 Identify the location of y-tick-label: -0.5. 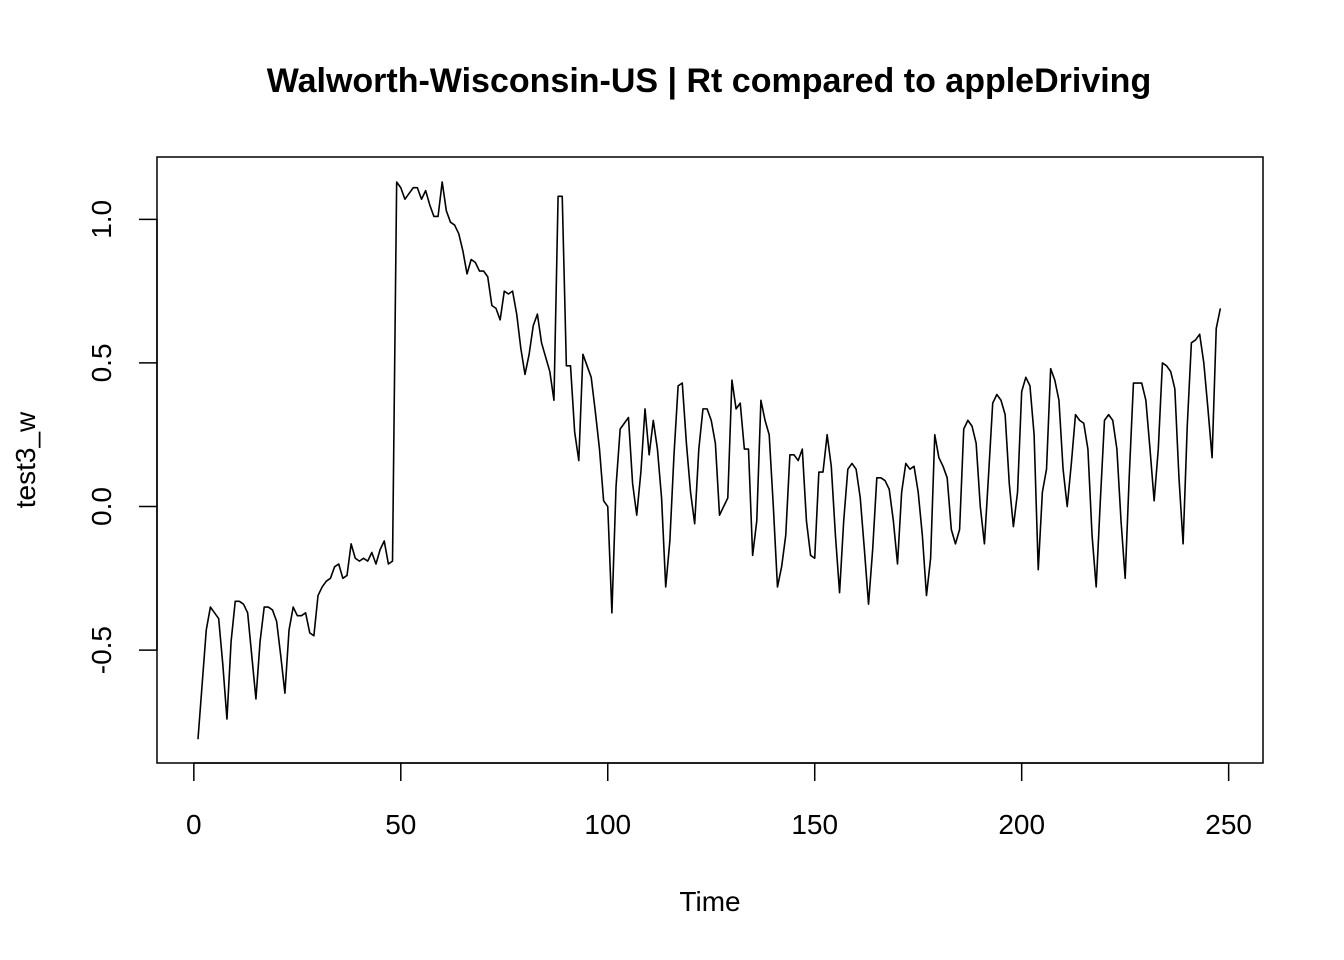
(101, 650).